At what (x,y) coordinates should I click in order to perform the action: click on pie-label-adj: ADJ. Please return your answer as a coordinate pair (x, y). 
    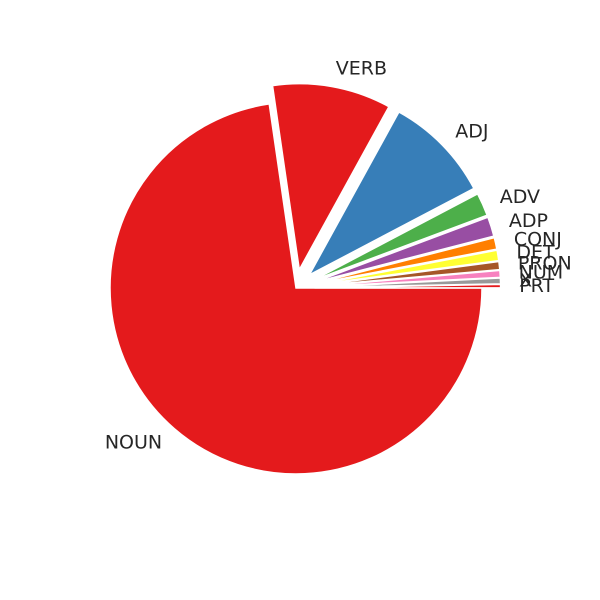
    Looking at the image, I should click on (471, 132).